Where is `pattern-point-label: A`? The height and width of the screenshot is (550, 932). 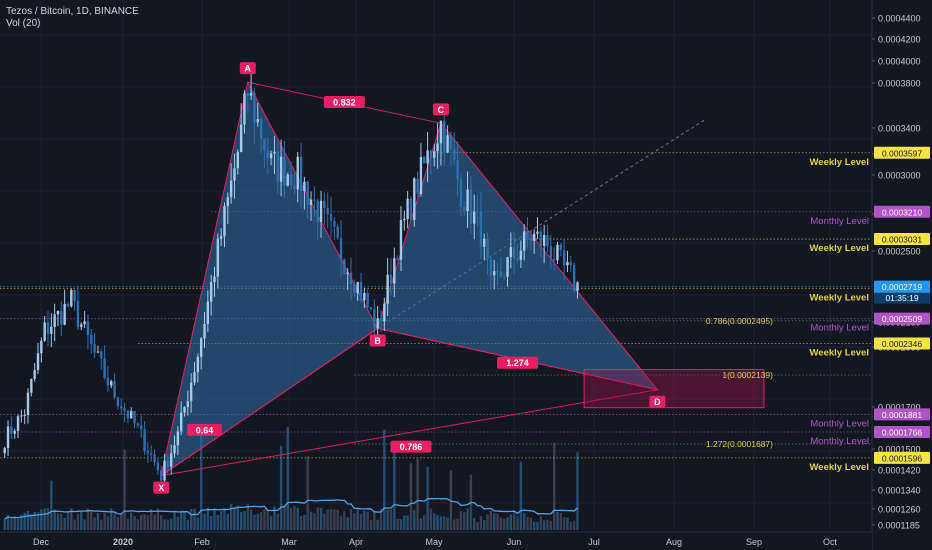 pattern-point-label: A is located at coordinates (248, 69).